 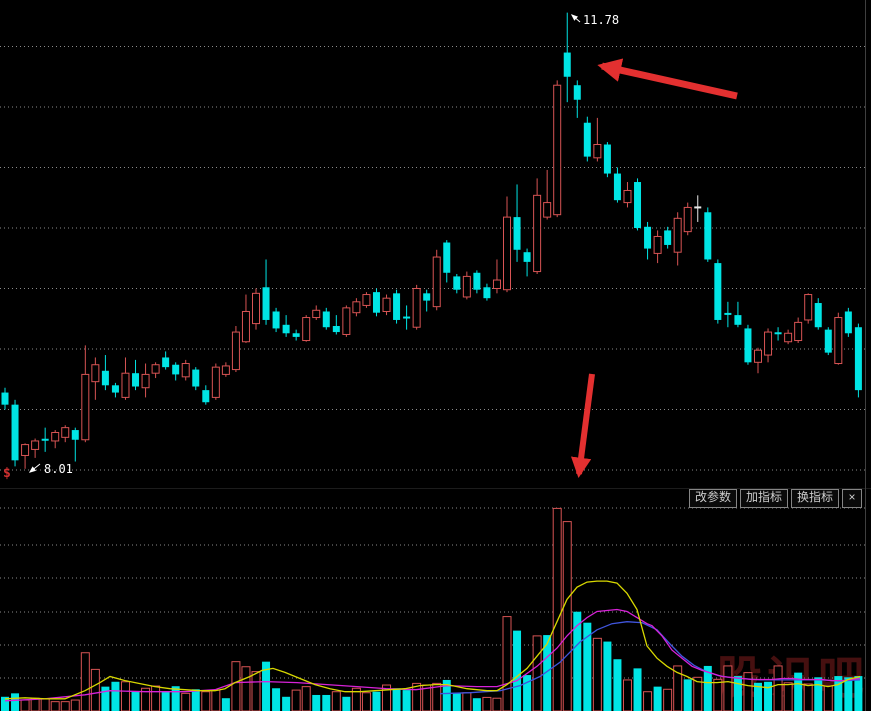 I want to click on low-callout-arrow-icon, so click(x=34, y=468).